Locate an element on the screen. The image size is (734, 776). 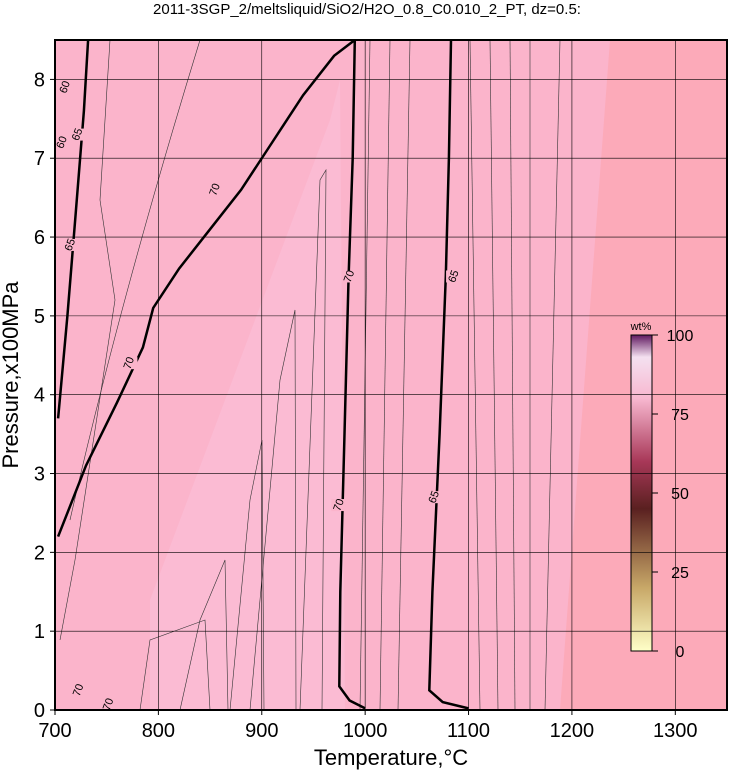
x-tick-label: 1100 is located at coordinates (468, 731).